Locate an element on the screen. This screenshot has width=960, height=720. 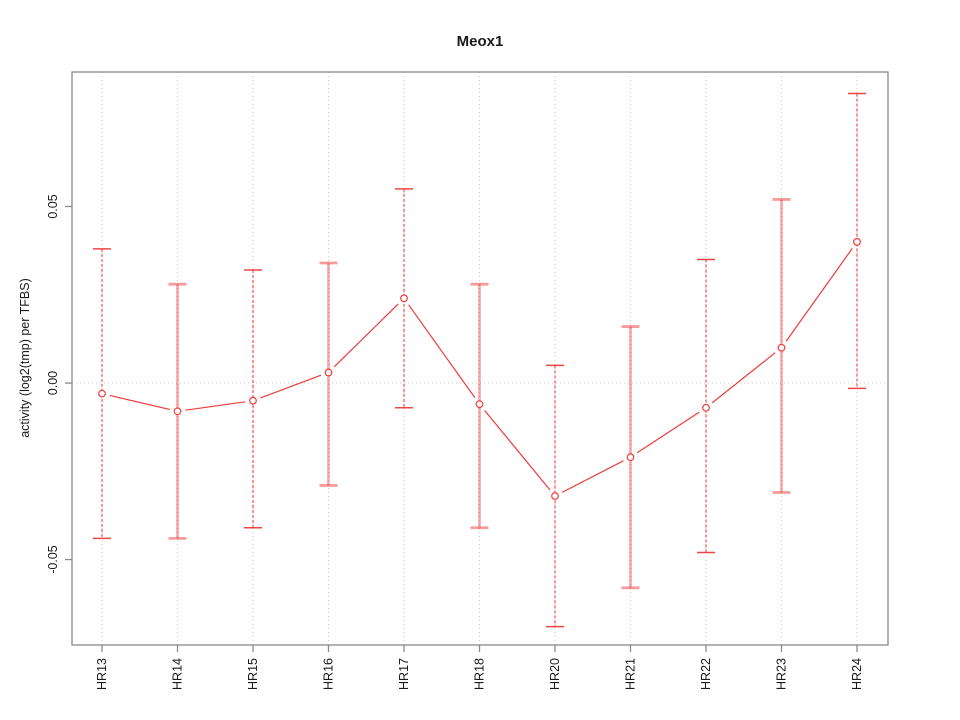
y-tick-label: 0.00 is located at coordinates (53, 383).